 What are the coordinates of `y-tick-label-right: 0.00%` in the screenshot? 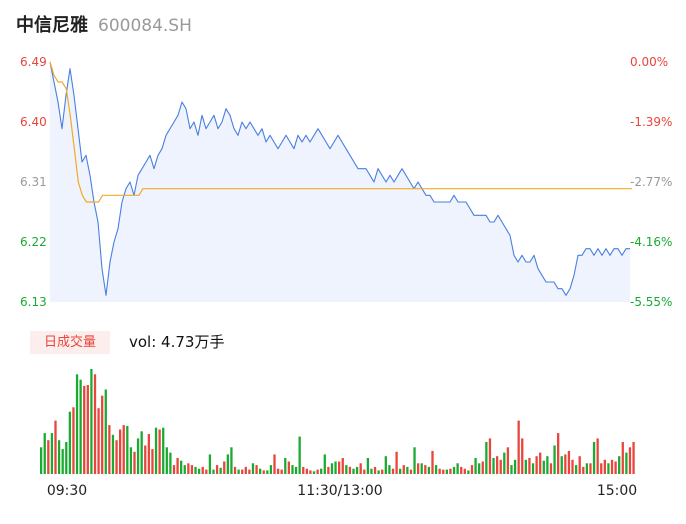 It's located at (649, 62).